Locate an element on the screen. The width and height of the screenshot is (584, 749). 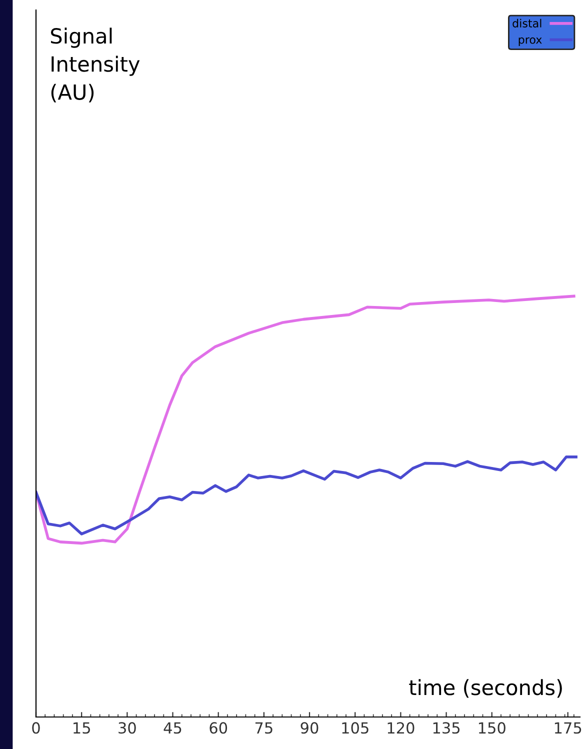
x-tick-label: 30 is located at coordinates (127, 728).